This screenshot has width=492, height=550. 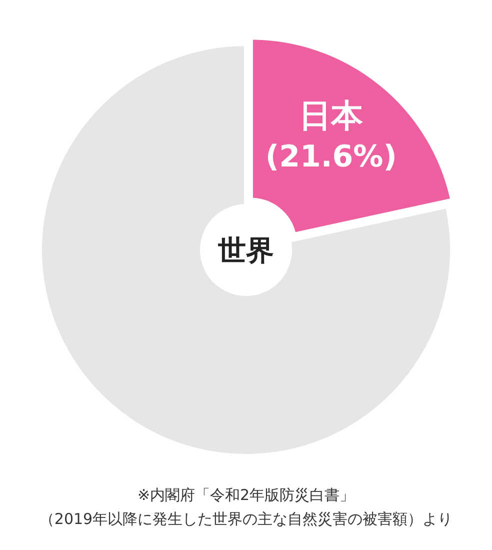 What do you see at coordinates (246, 495) in the screenshot?
I see `text: ※内閣府「令和2年版防災白書」` at bounding box center [246, 495].